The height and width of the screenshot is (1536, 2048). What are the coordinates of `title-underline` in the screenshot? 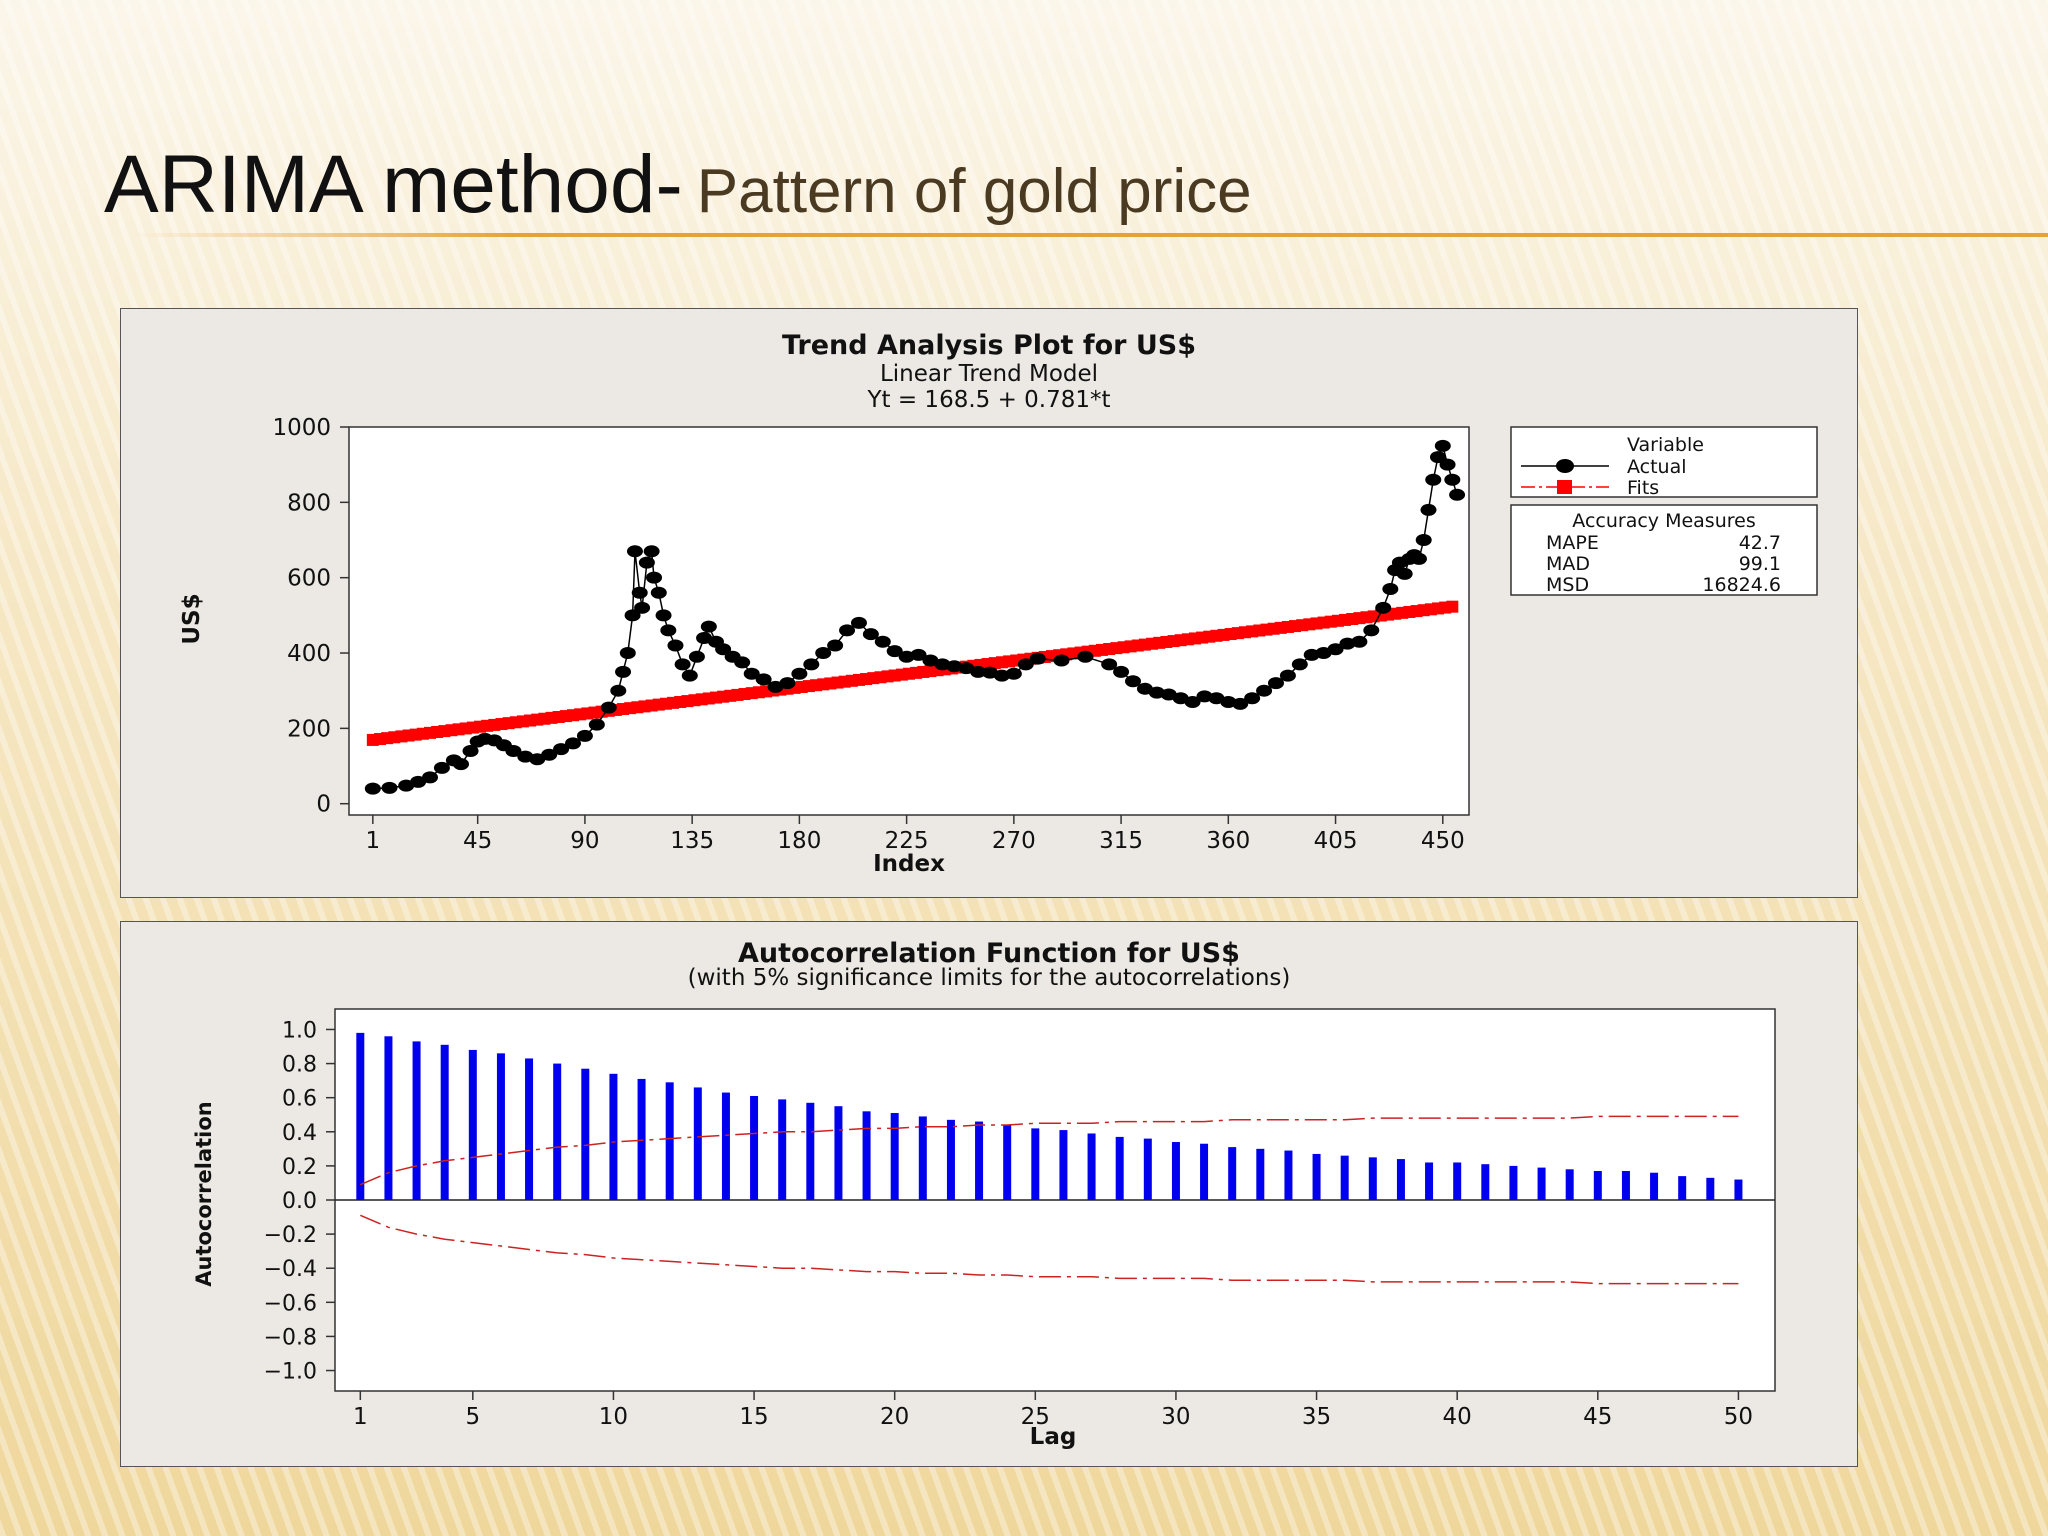 It's located at (1089, 235).